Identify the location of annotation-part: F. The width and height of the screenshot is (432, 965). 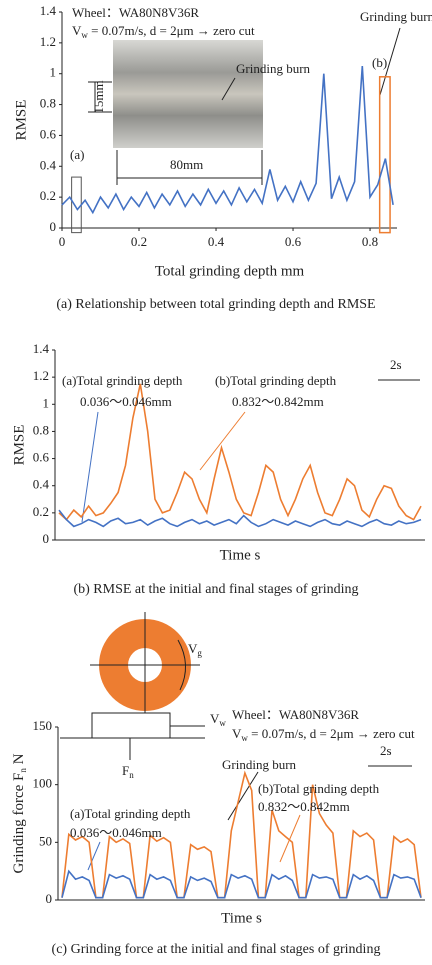
(125, 770).